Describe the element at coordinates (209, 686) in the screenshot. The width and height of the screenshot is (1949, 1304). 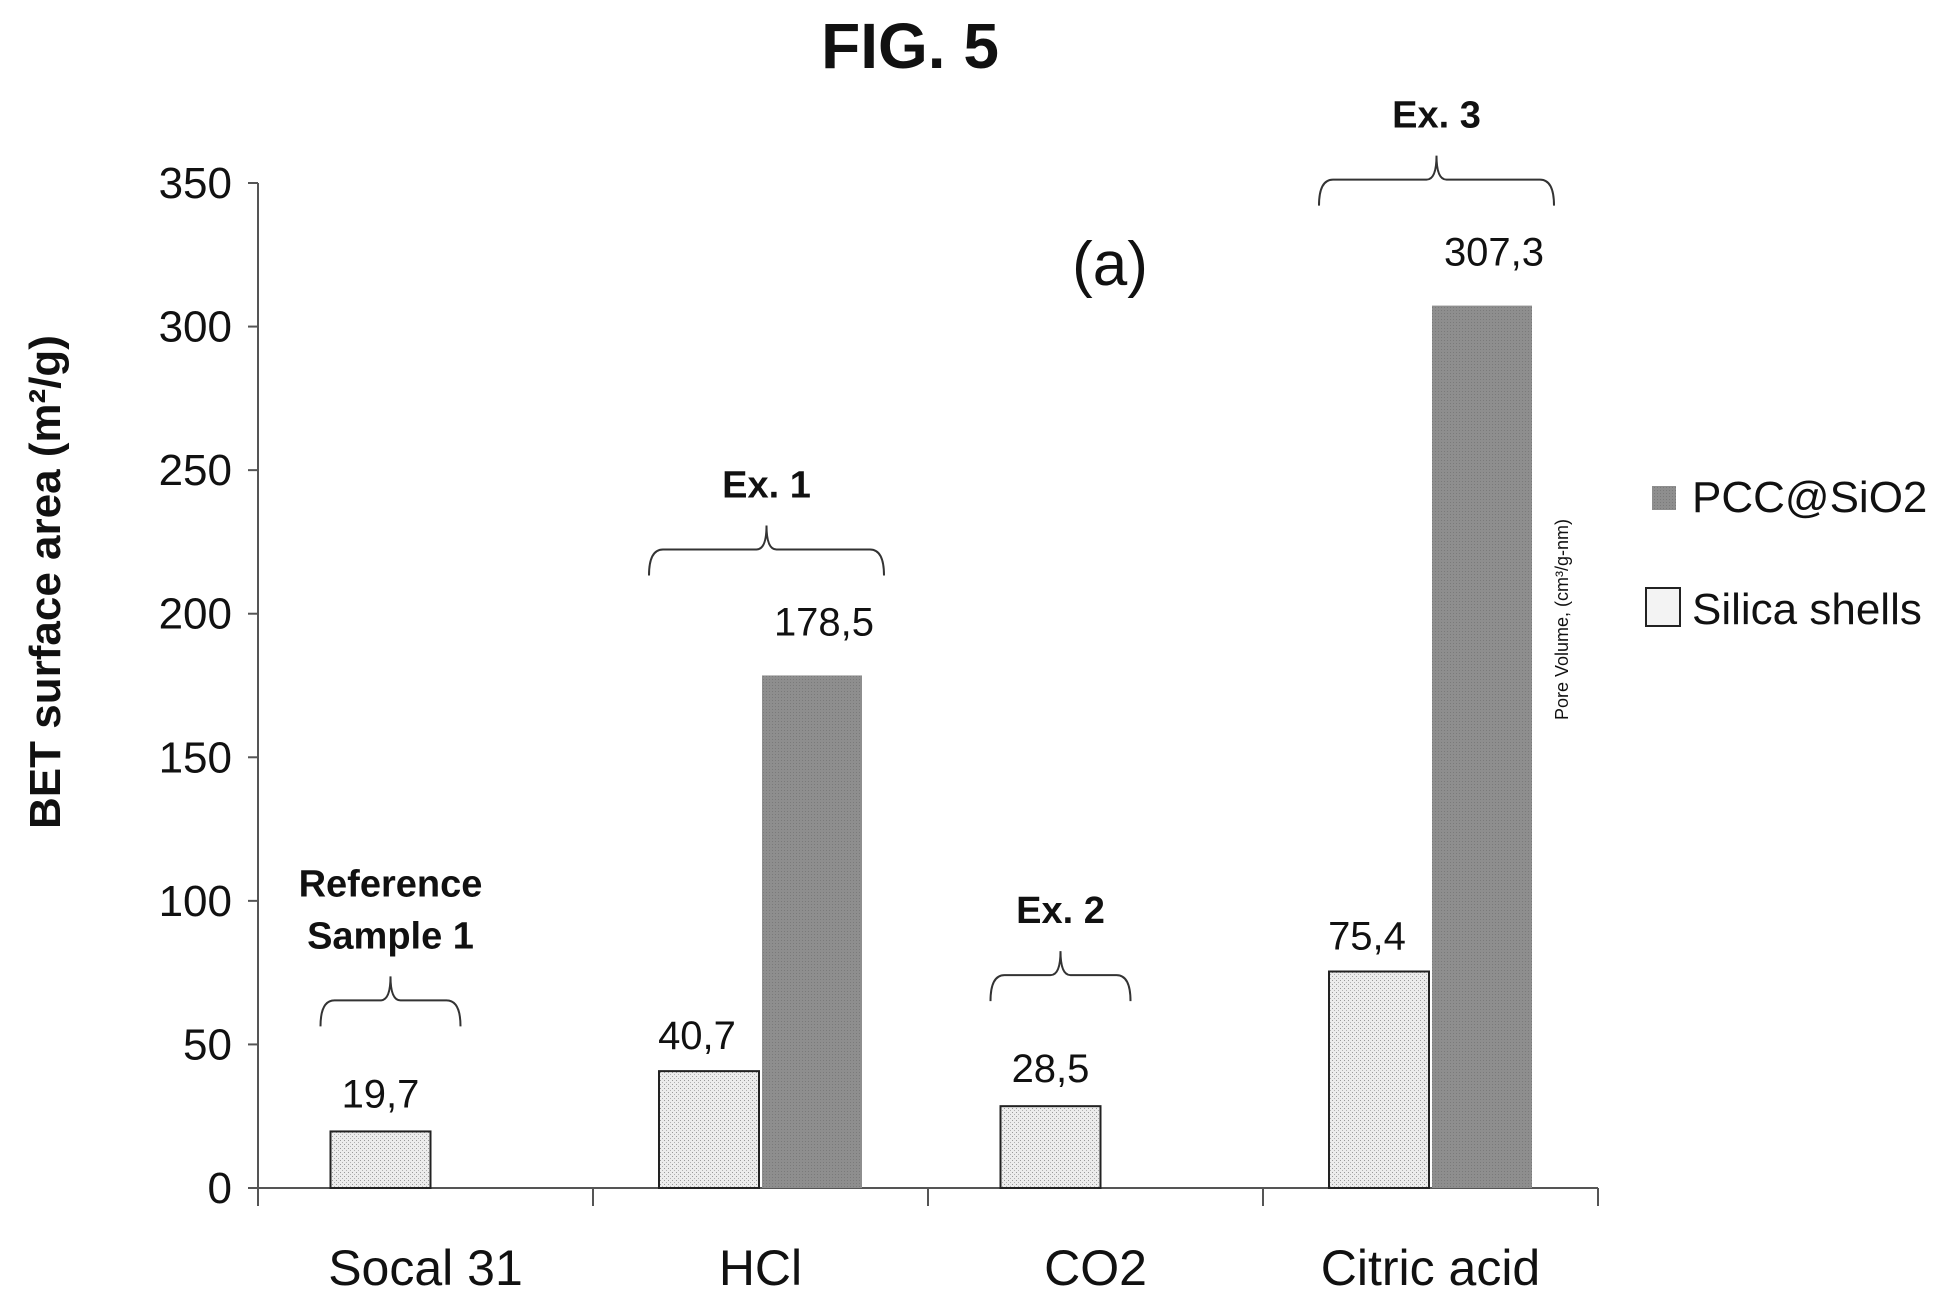
I see `y-axis: 0 50 100 150 200 250 300 350` at that location.